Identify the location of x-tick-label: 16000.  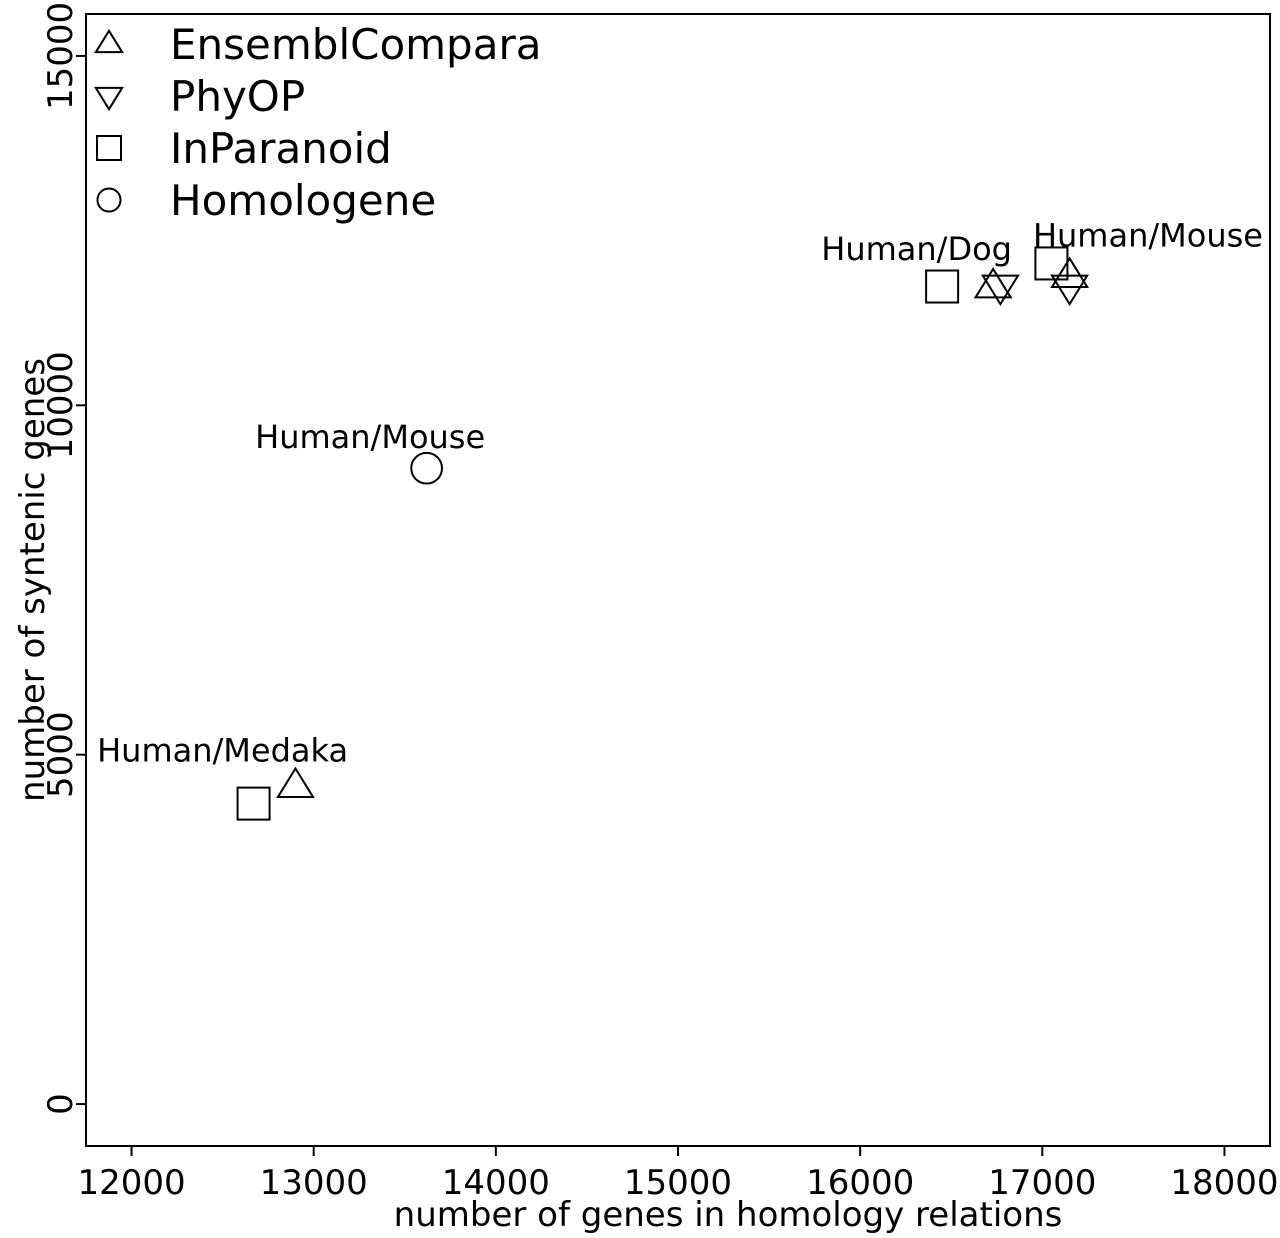
(860, 1183).